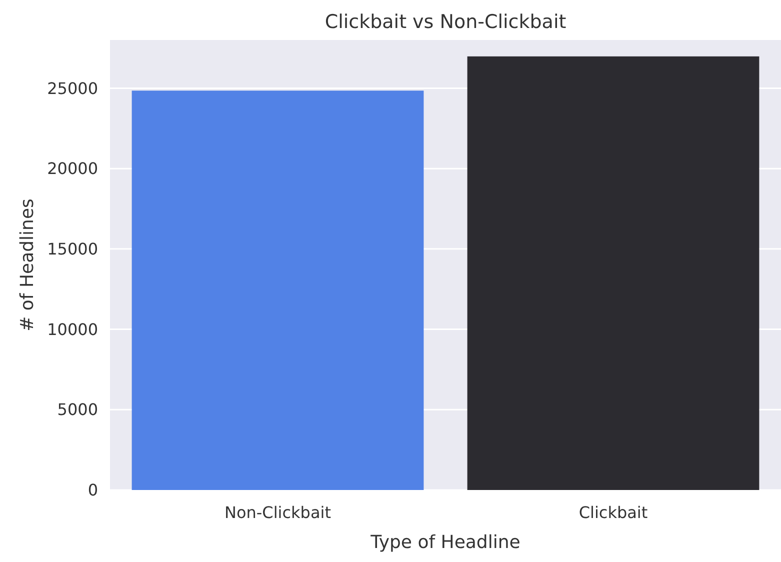 This screenshot has height=562, width=781. I want to click on x-tick-label: Clickbait, so click(613, 512).